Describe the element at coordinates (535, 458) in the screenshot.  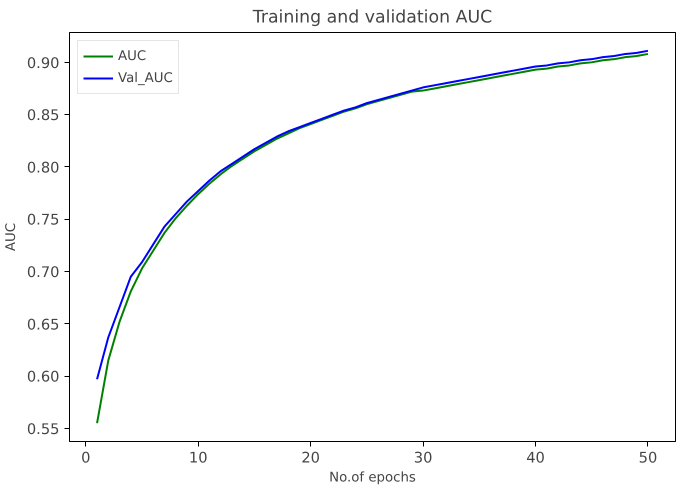
I see `x-tick-label: 40` at that location.